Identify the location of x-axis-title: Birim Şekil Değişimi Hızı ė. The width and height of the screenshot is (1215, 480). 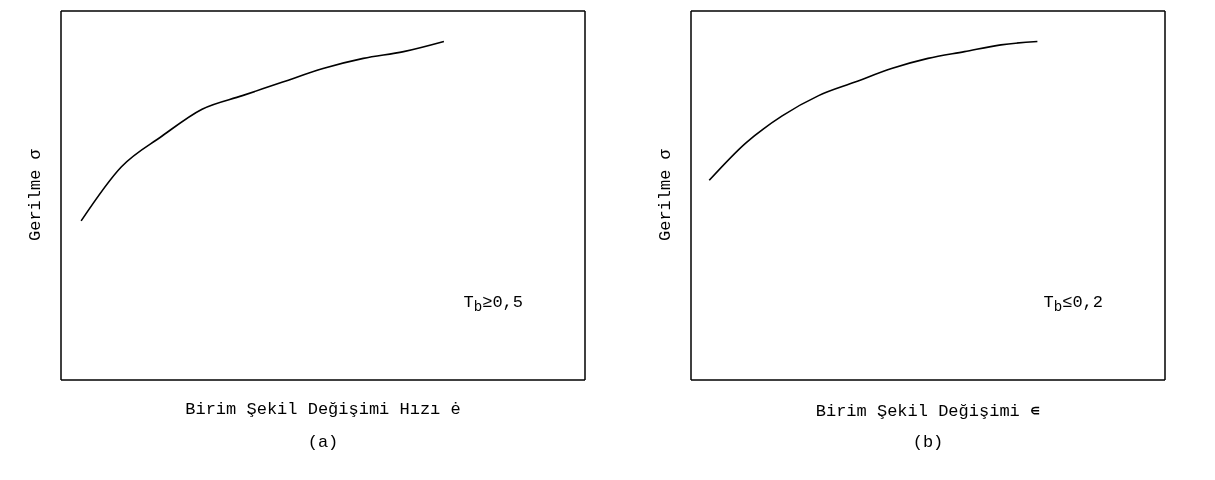
(323, 409).